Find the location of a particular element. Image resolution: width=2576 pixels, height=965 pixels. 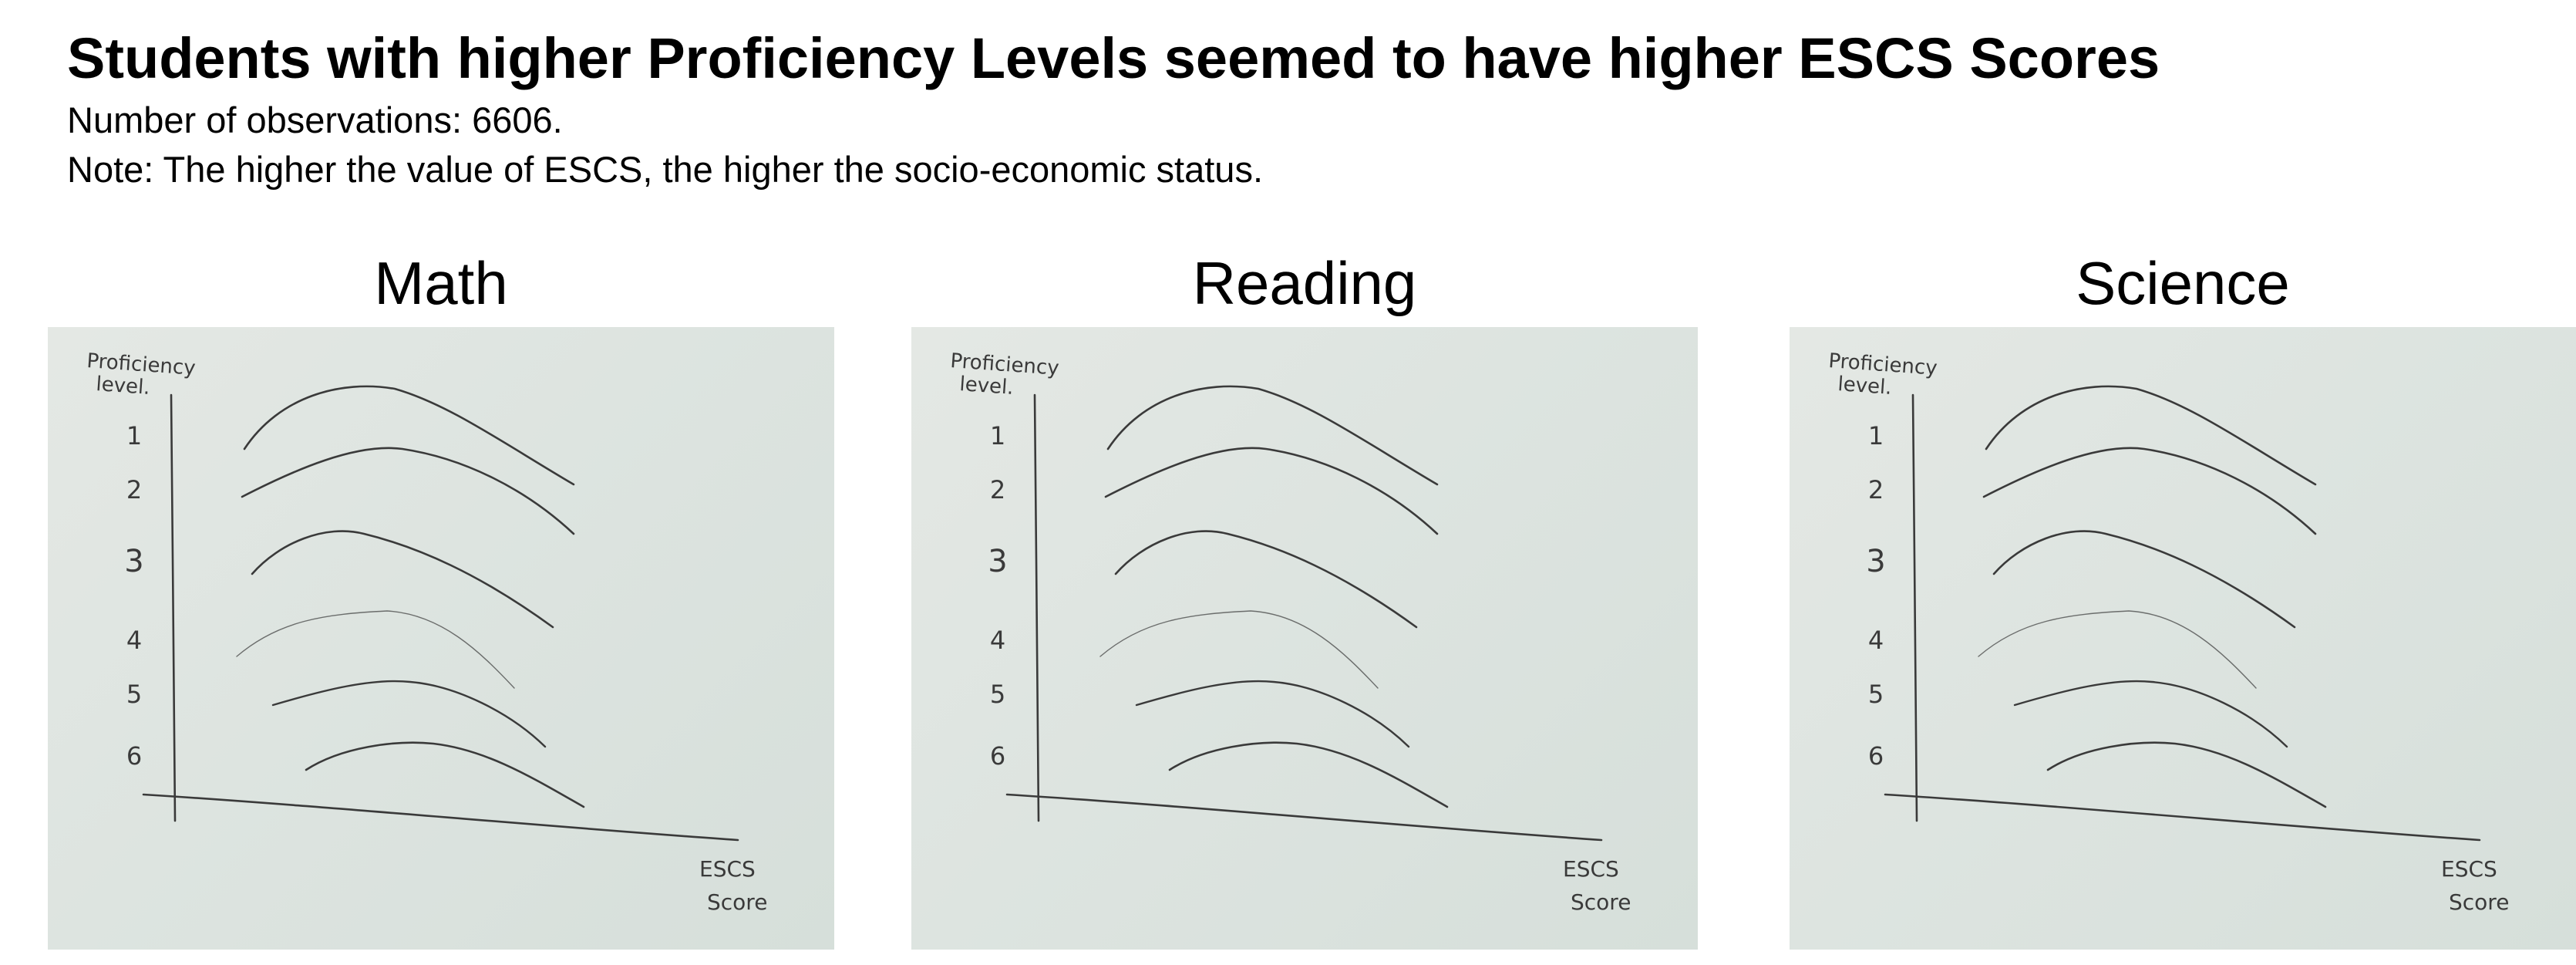

panel-title-science: Science is located at coordinates (2183, 283).